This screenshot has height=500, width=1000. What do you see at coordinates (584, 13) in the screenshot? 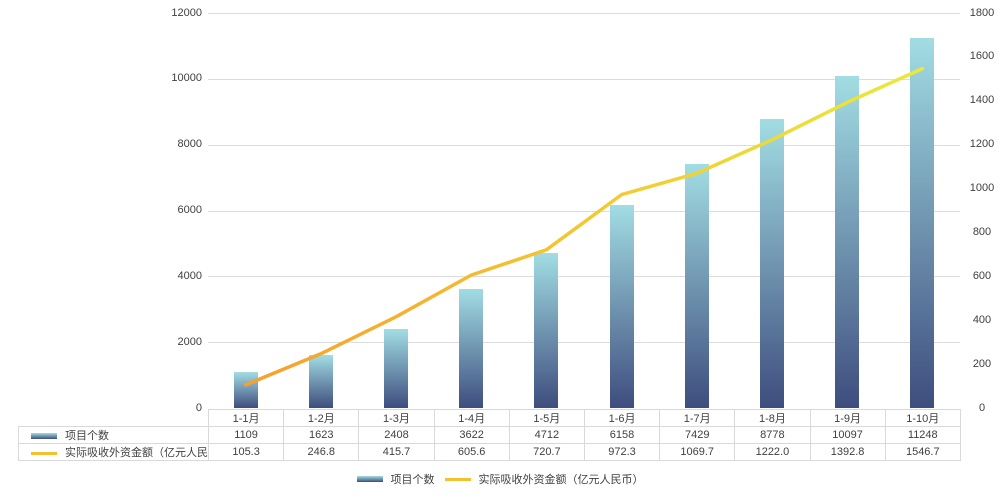
I see `gridline` at bounding box center [584, 13].